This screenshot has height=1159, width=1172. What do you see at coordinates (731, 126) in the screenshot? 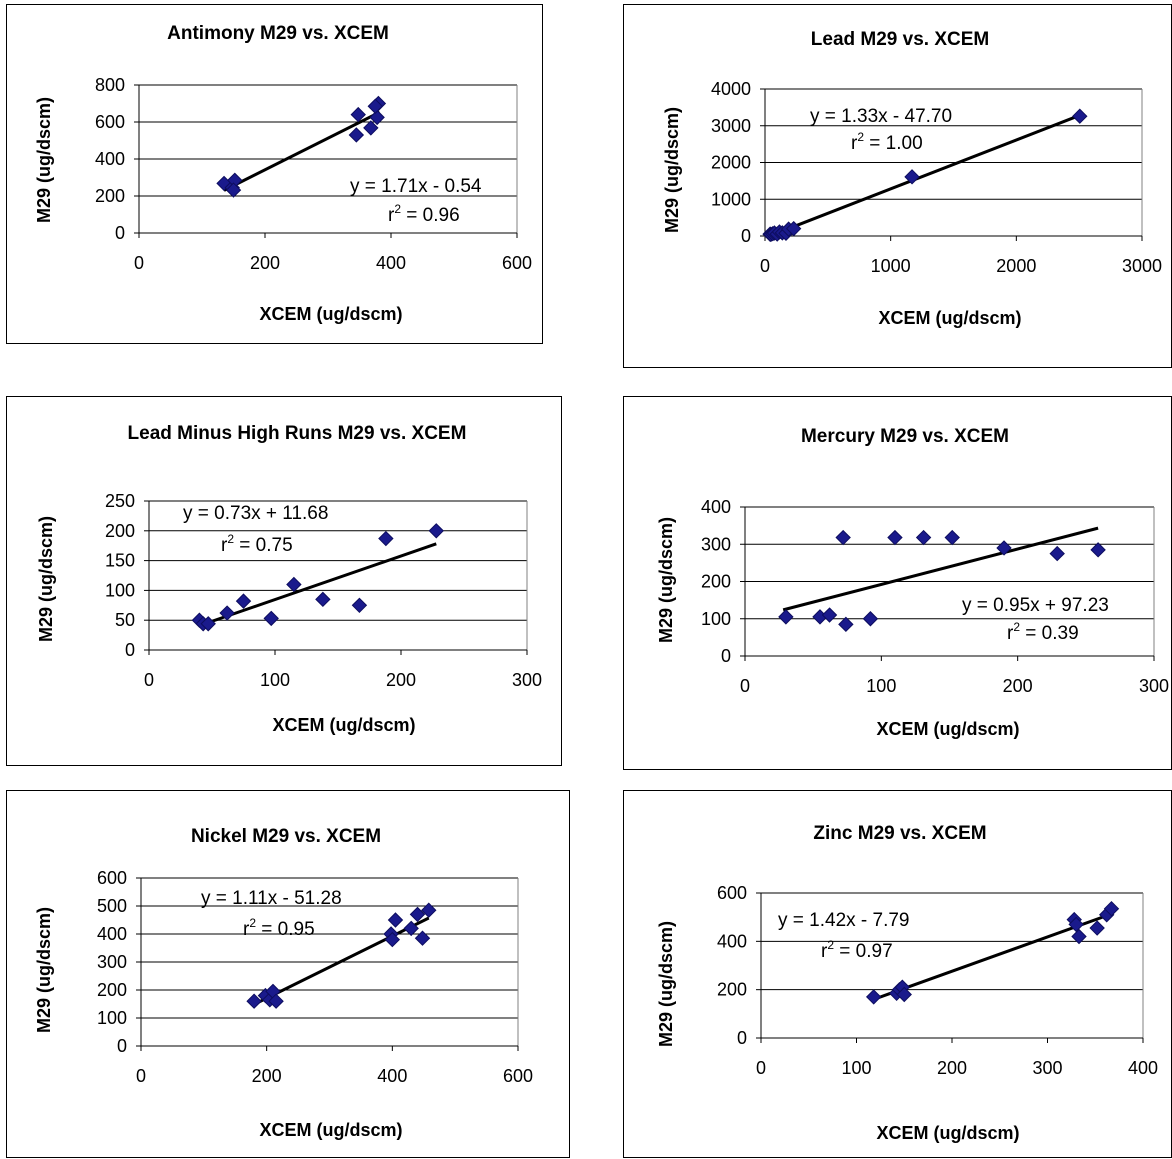
I see `y-tick-label: 3000` at bounding box center [731, 126].